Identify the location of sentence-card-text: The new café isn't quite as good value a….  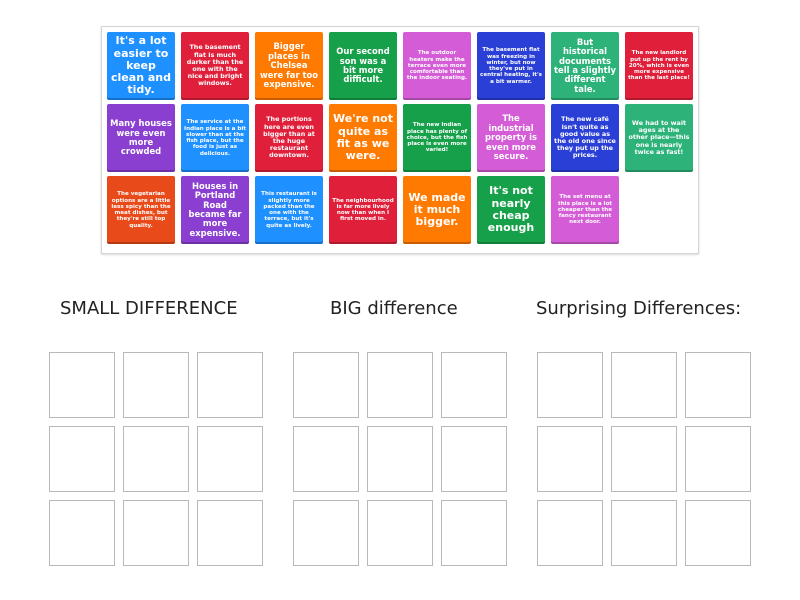
(585, 137).